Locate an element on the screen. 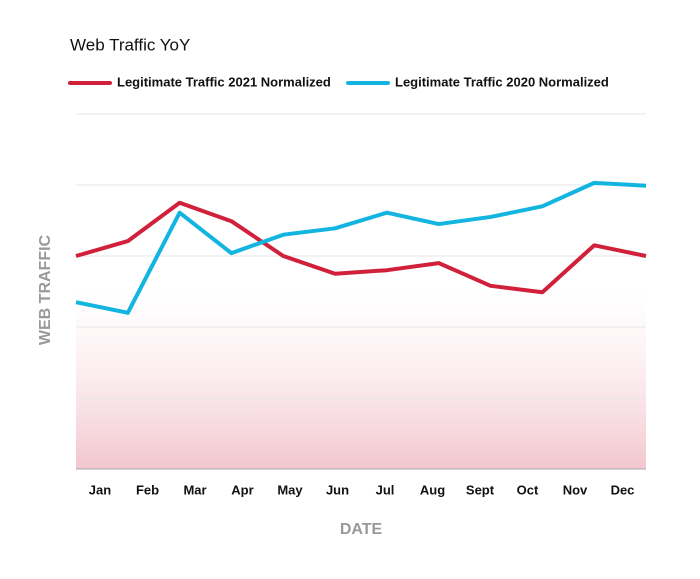 This screenshot has width=700, height=579. chart-title: Web Traffic YoY is located at coordinates (130, 44).